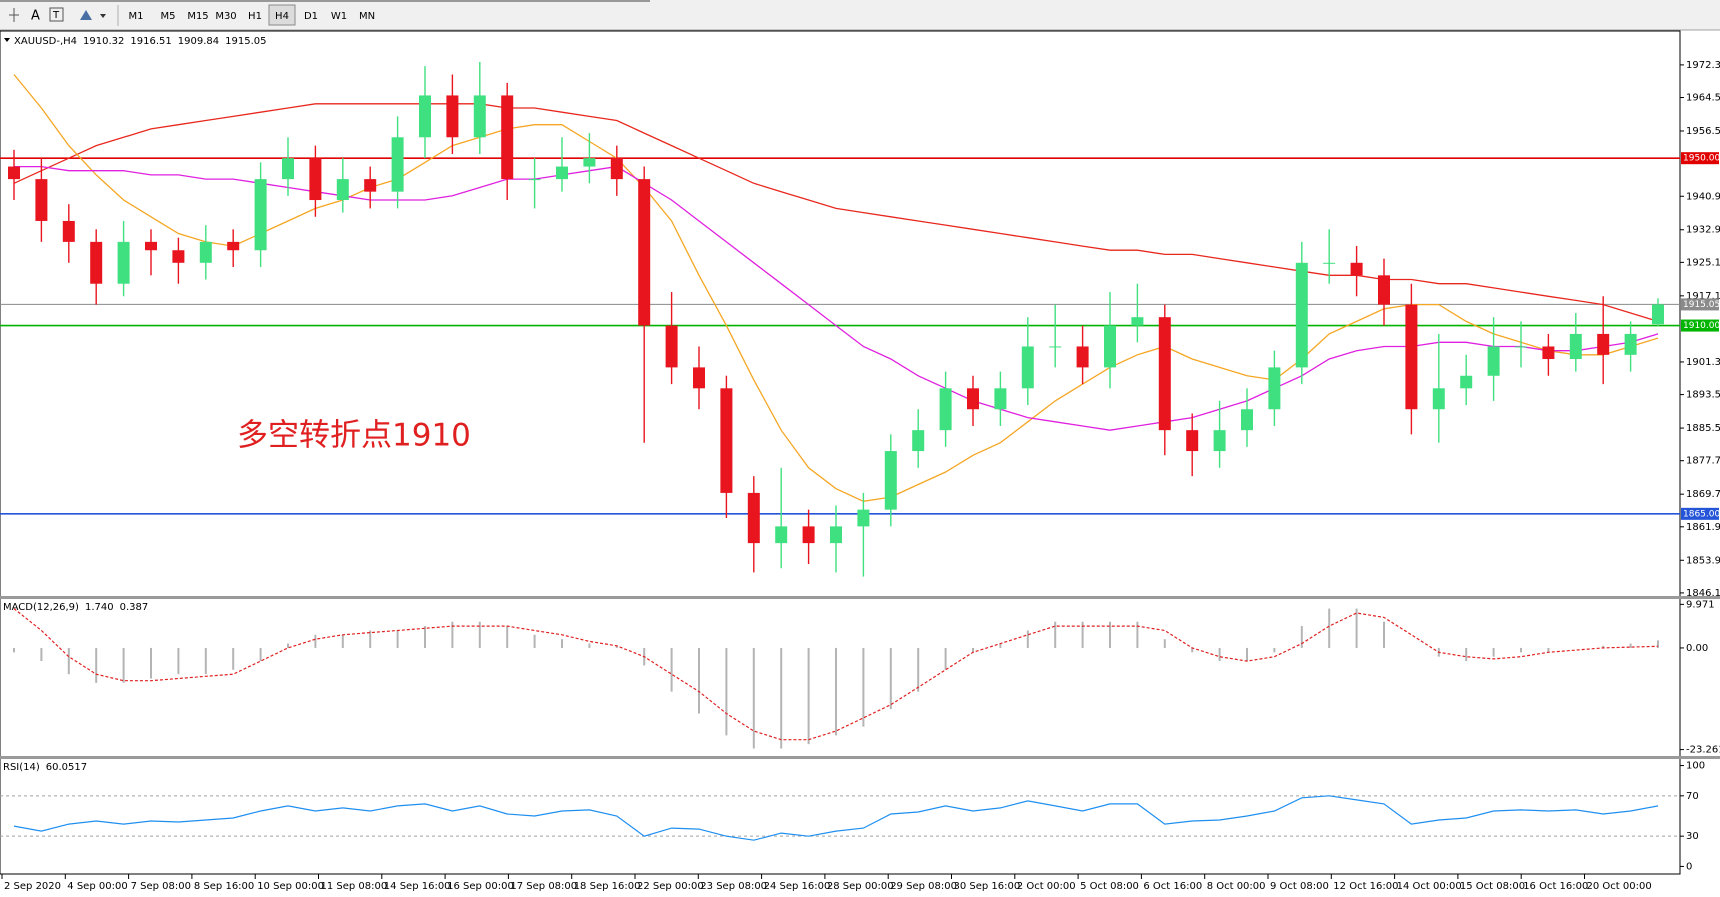 The width and height of the screenshot is (1720, 897). Describe the element at coordinates (1703, 395) in the screenshot. I see `y-tick-label: 1893.50` at that location.